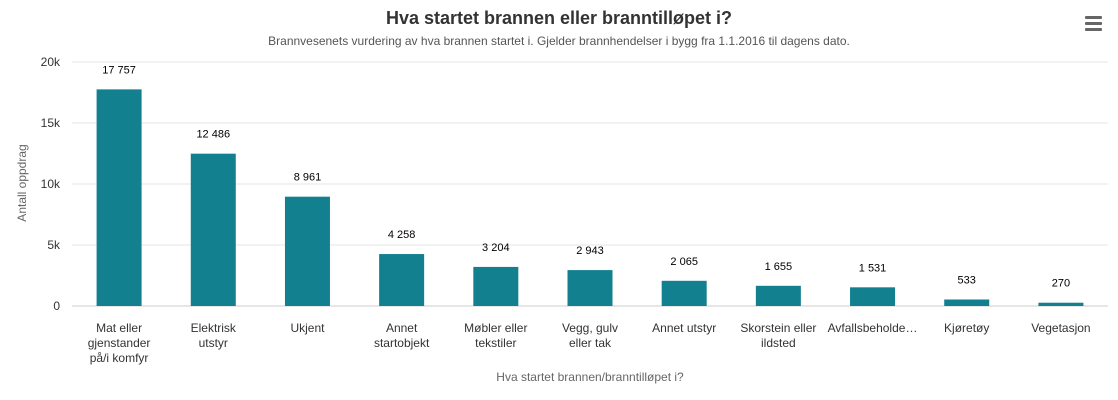  I want to click on x-tick-label: Annet, so click(402, 328).